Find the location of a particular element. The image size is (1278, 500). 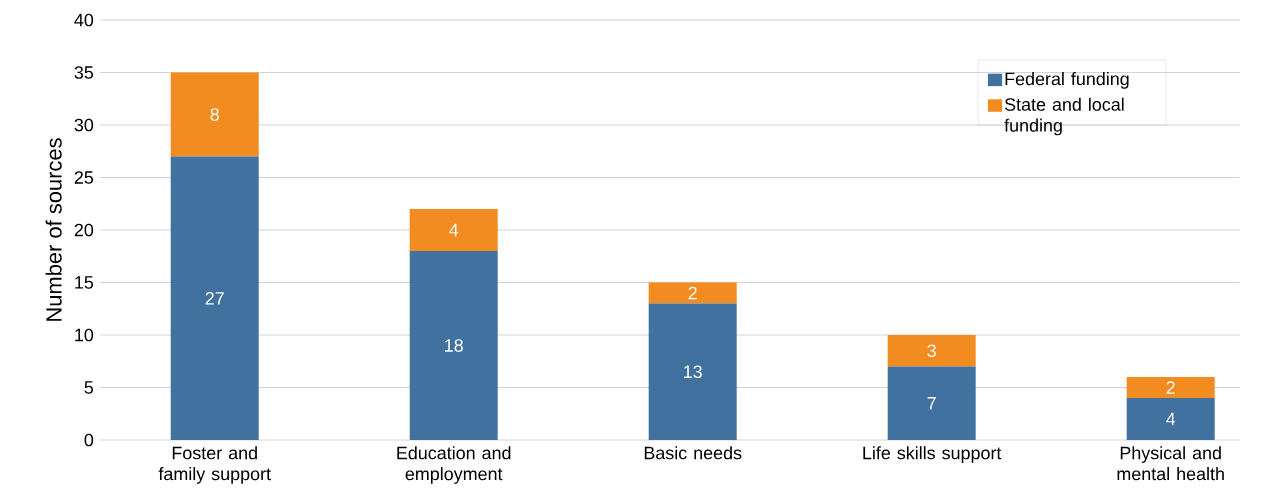

x-tick-label: Foster and family support is located at coordinates (214, 465).